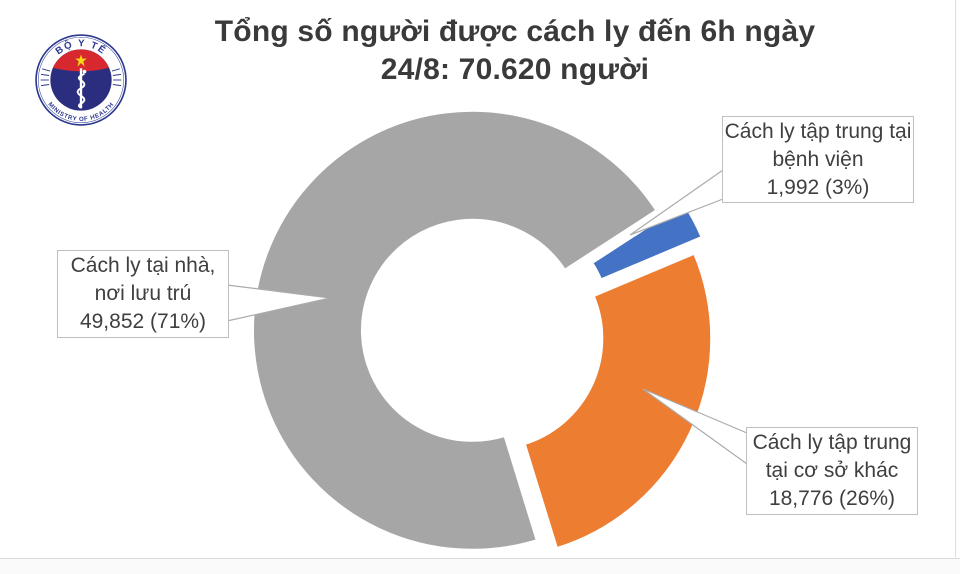 This screenshot has width=960, height=574. I want to click on callout-home-line1: Cách ly tại nhà,, so click(143, 265).